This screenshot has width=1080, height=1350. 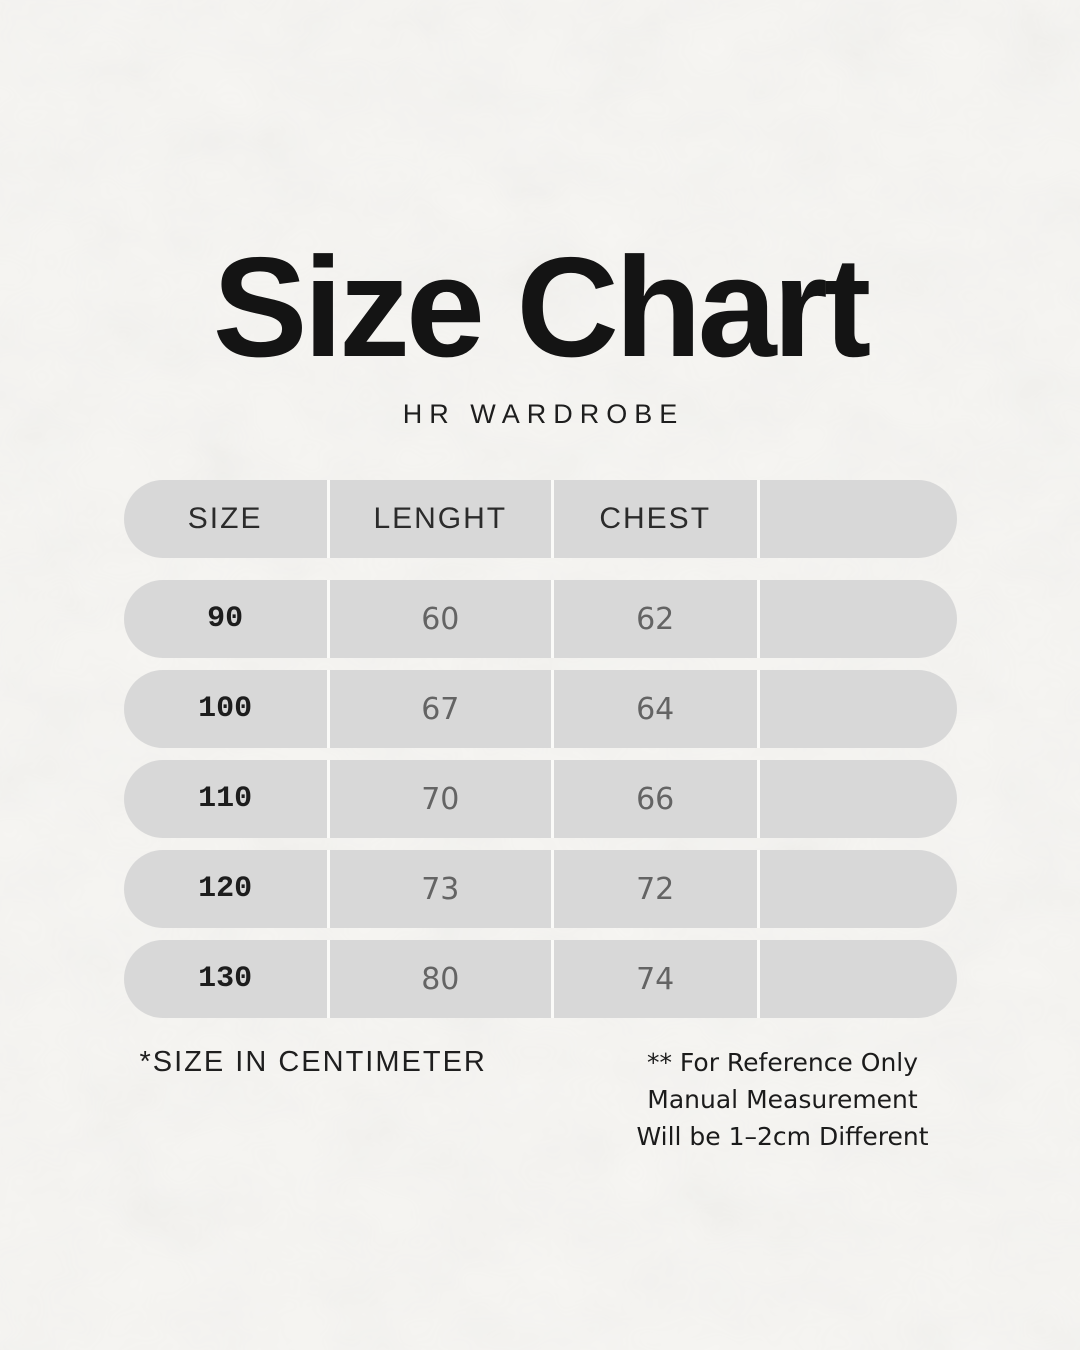 What do you see at coordinates (438, 709) in the screenshot?
I see `length-value: 67` at bounding box center [438, 709].